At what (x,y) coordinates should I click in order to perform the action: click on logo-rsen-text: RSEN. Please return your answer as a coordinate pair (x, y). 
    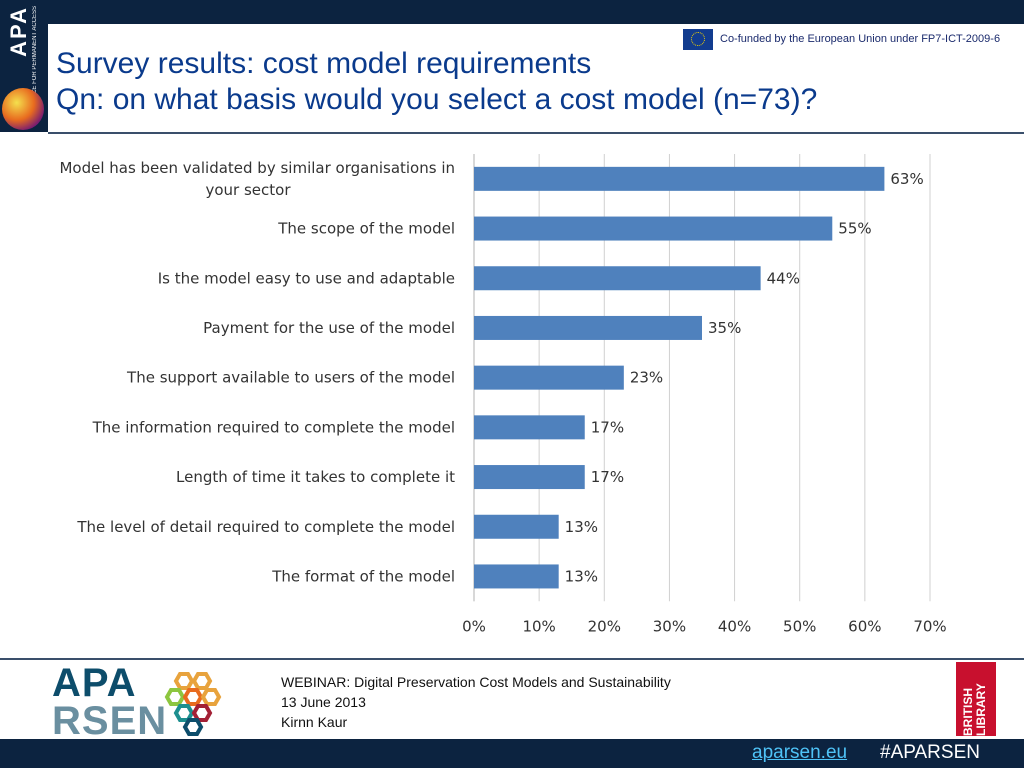
    Looking at the image, I should click on (110, 721).